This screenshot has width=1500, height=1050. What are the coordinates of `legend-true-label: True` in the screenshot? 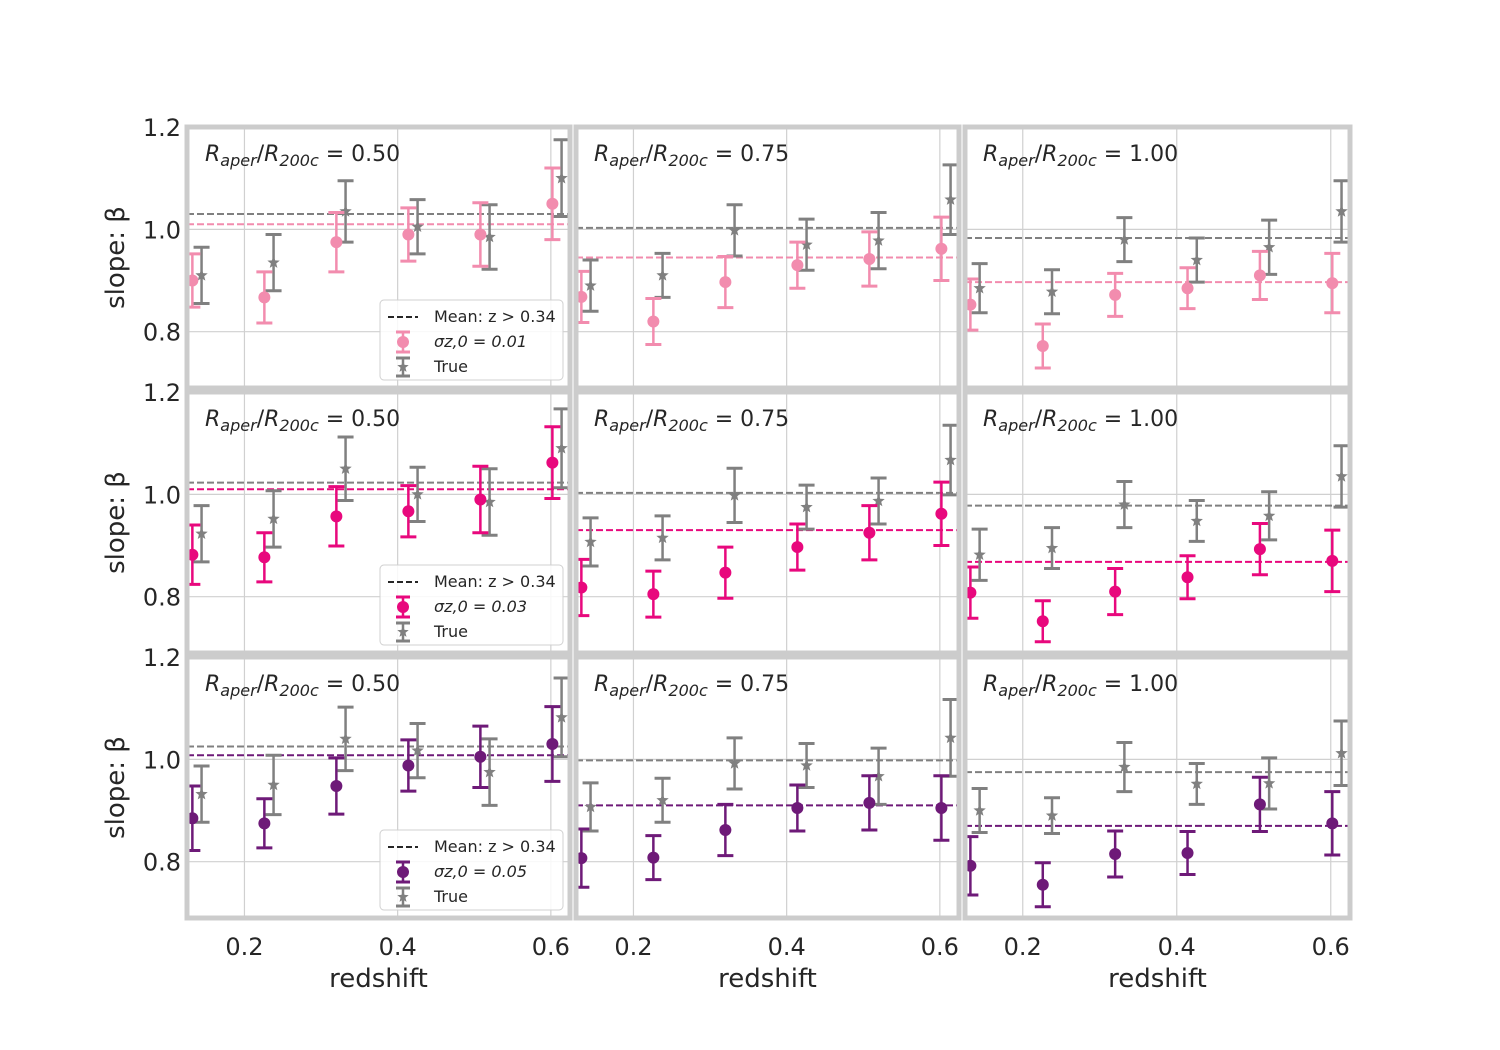 It's located at (450, 366).